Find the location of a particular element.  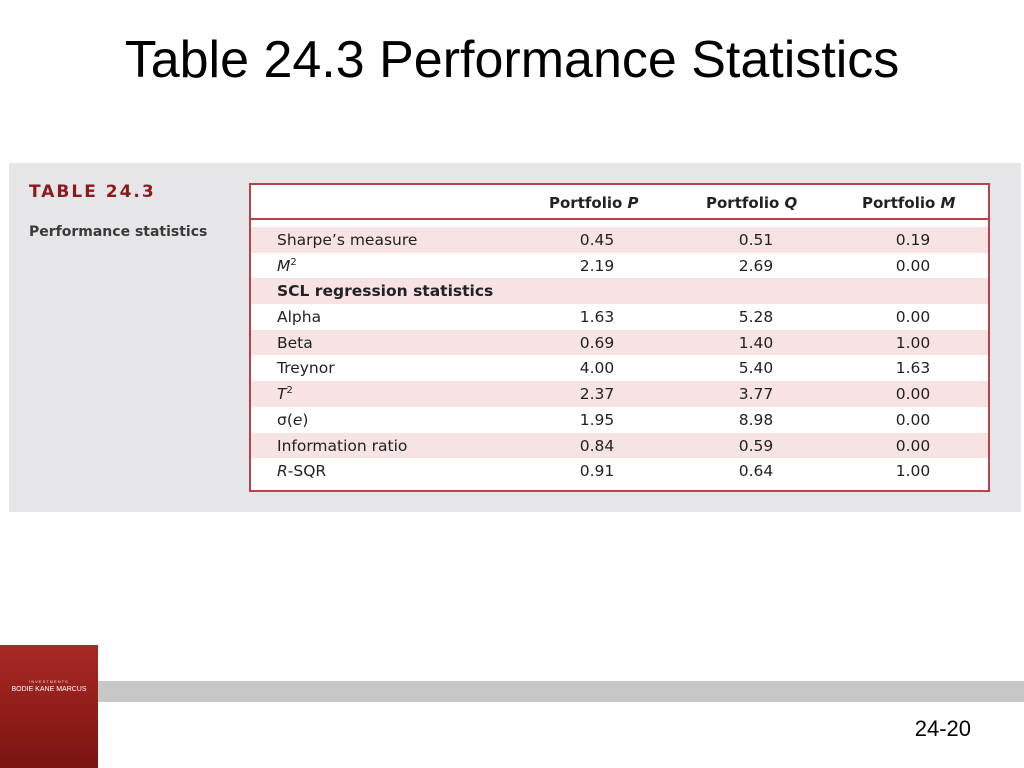

table-caption: Performance statistics is located at coordinates (118, 232).